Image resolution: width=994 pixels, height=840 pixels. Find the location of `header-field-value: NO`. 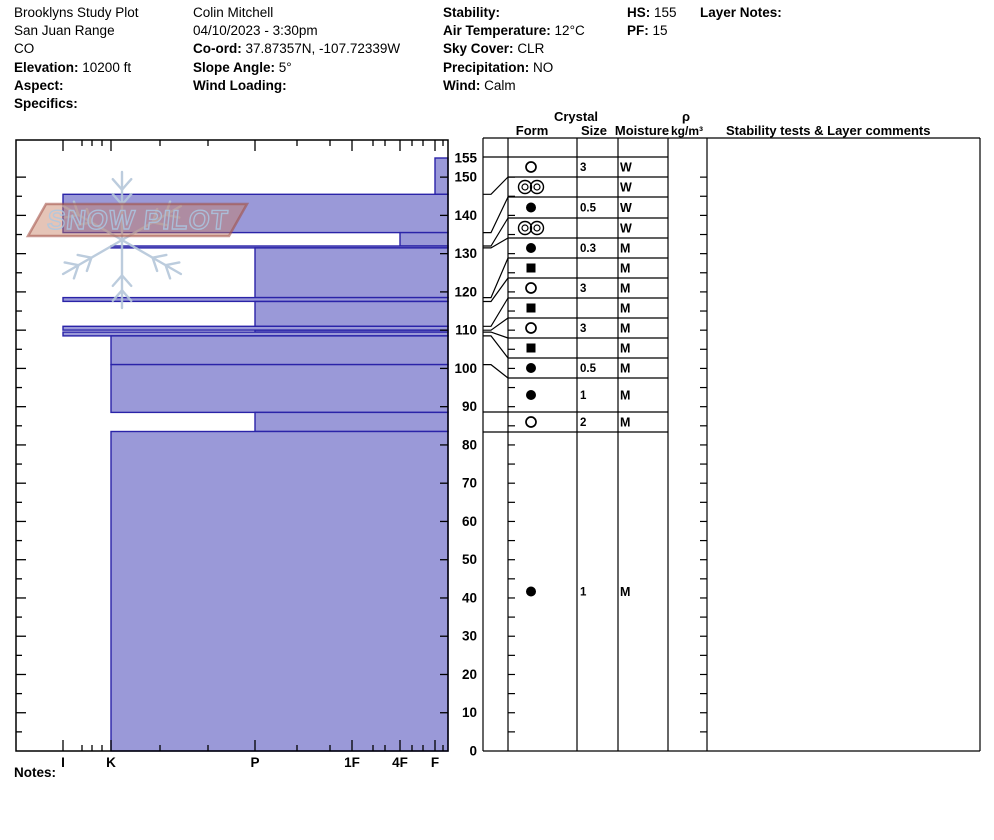

header-field-value: NO is located at coordinates (543, 67).